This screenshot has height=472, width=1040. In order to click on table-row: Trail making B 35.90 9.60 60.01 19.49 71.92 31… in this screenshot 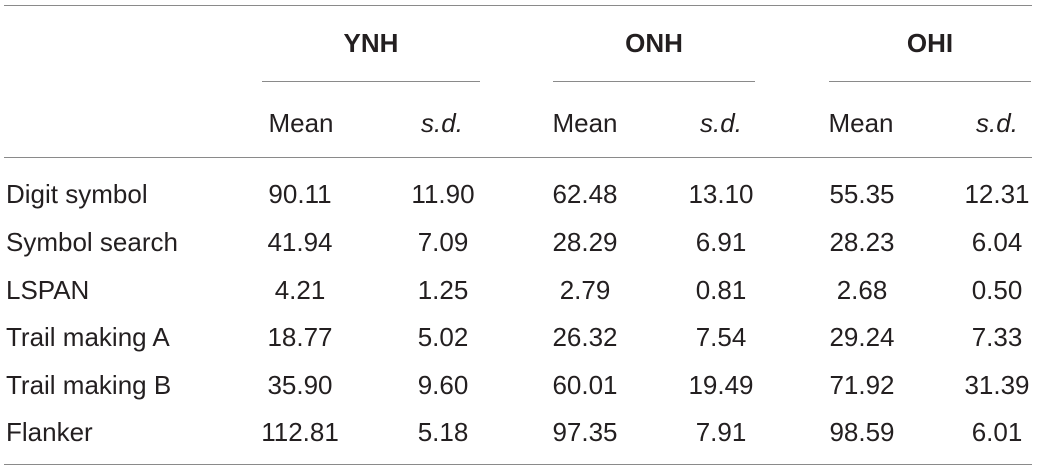, I will do `click(520, 385)`.